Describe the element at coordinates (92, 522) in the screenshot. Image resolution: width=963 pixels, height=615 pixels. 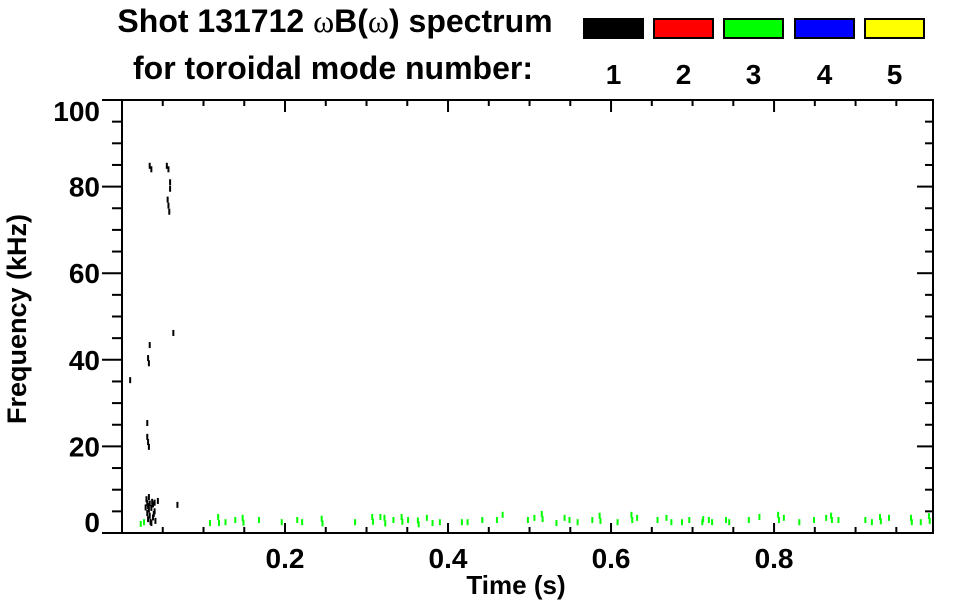
I see `y-tick-label: 0` at that location.